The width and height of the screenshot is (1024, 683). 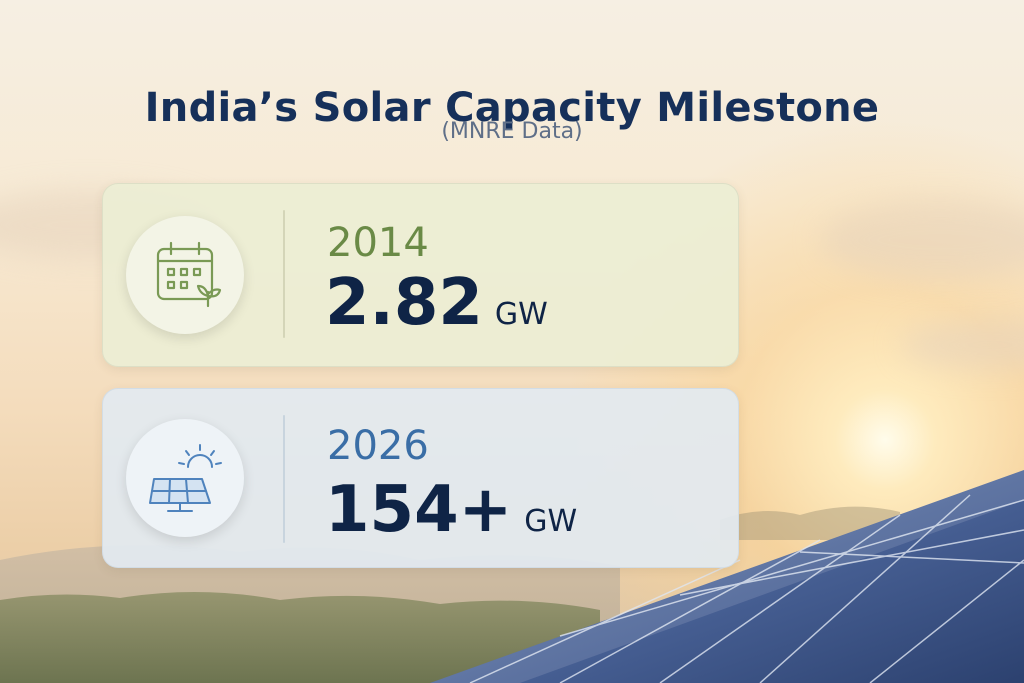 I want to click on solar-panel-sun-icon, so click(x=185, y=478).